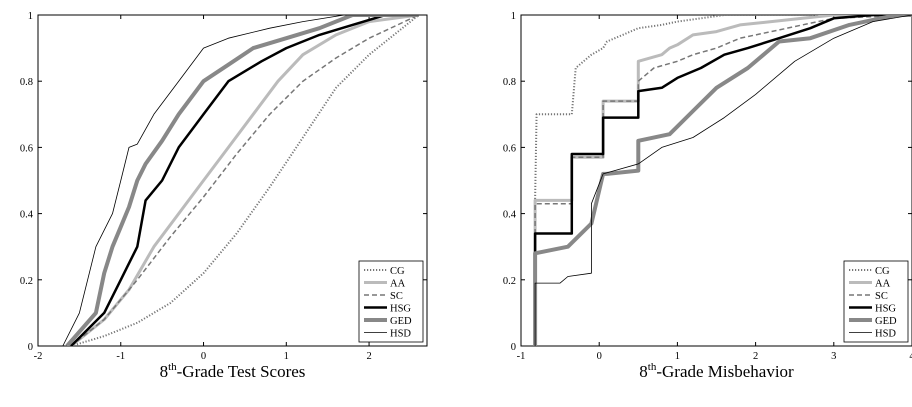  I want to click on x-tick-label: 3, so click(833, 356).